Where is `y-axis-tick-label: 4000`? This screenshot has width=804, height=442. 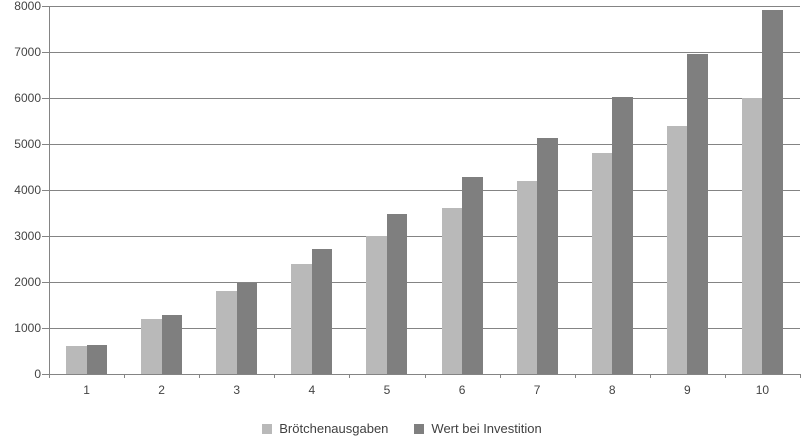
y-axis-tick-label: 4000 is located at coordinates (27, 190).